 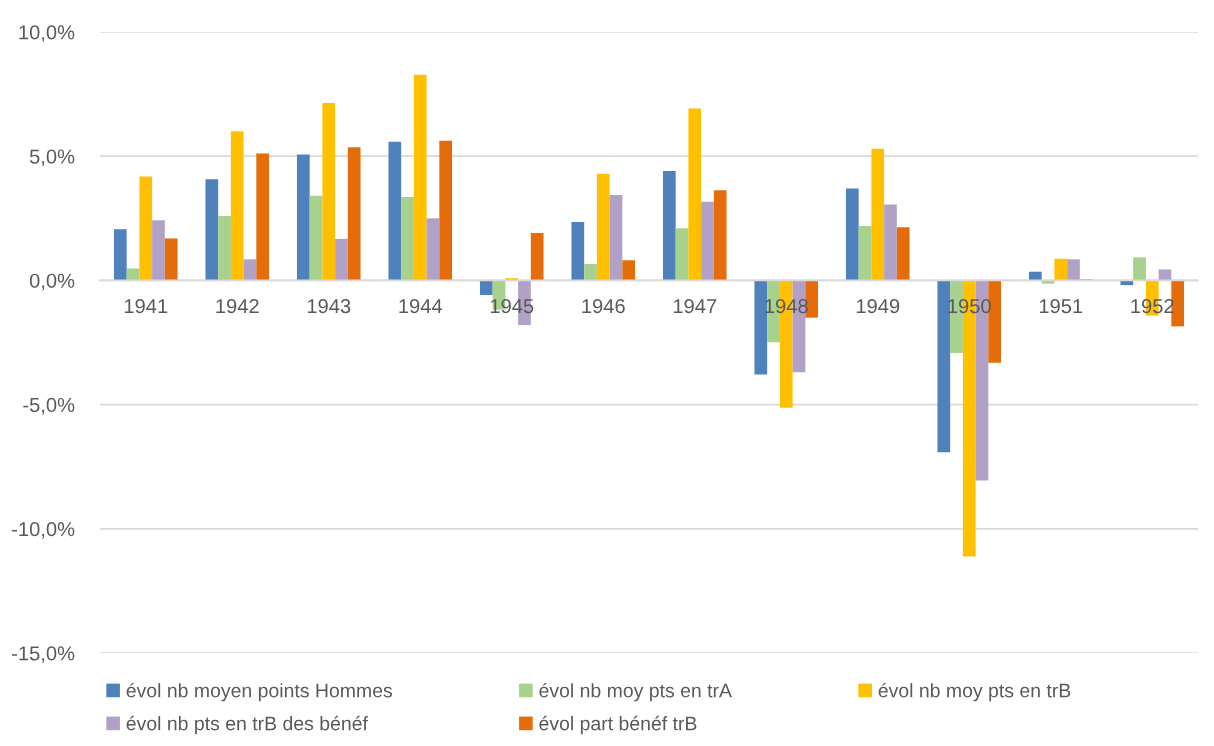 What do you see at coordinates (695, 306) in the screenshot?
I see `x-tick-label: 1947` at bounding box center [695, 306].